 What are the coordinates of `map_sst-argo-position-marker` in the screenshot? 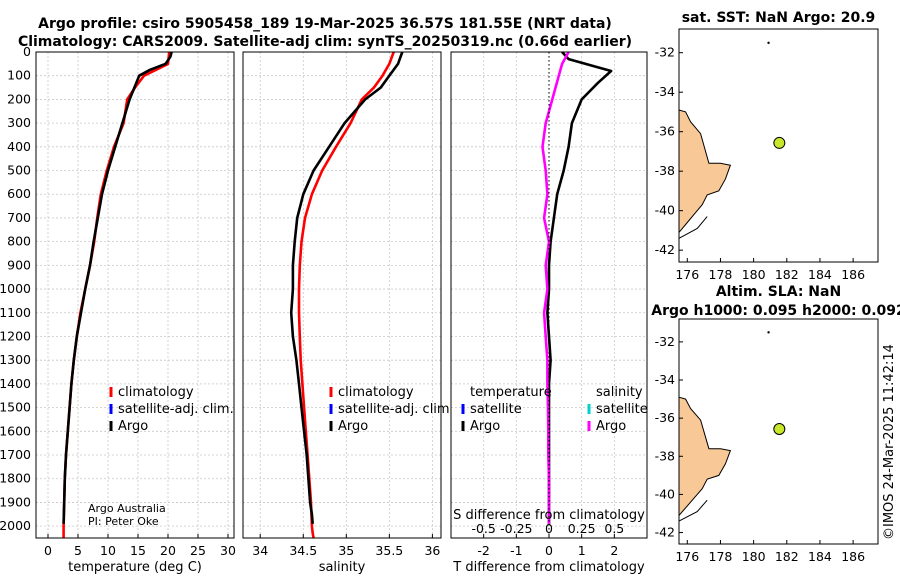 It's located at (779, 142).